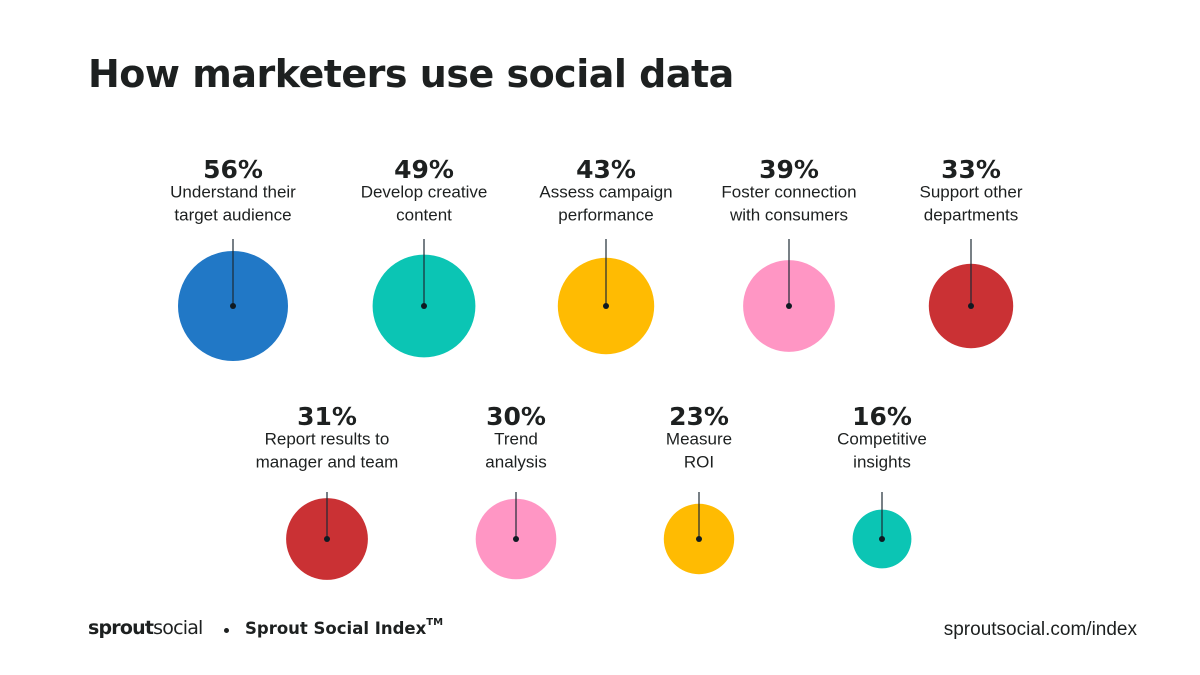 The width and height of the screenshot is (1200, 675). I want to click on category-label: insights, so click(882, 461).